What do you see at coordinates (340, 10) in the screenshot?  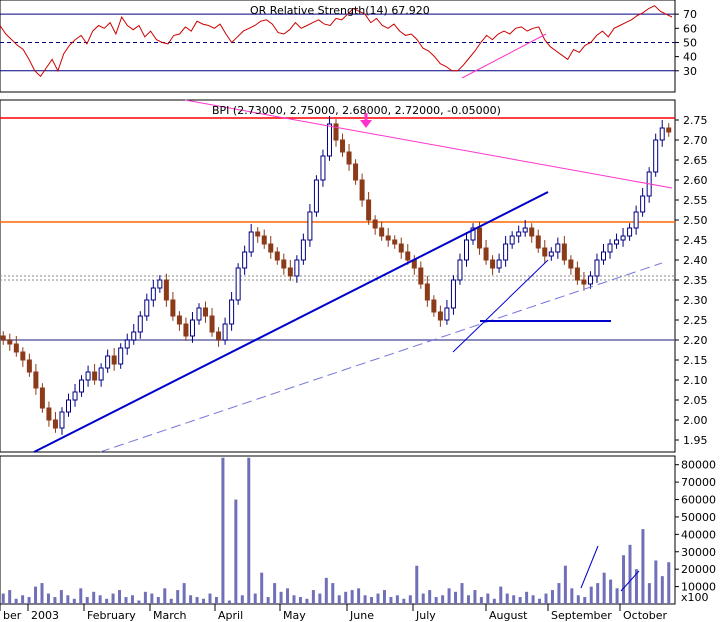 I see `rsi-title: OR Relative Strength(14) 67.920` at bounding box center [340, 10].